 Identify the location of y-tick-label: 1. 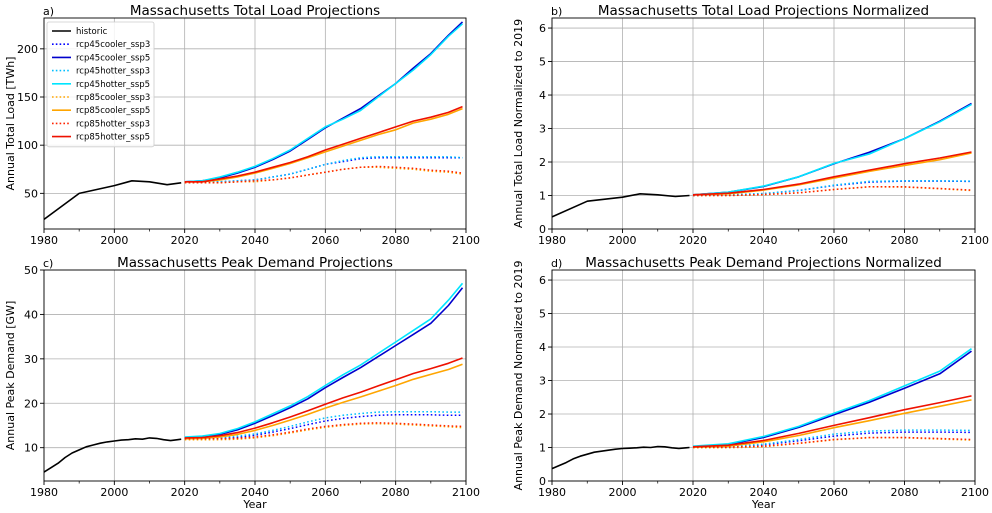
(542, 448).